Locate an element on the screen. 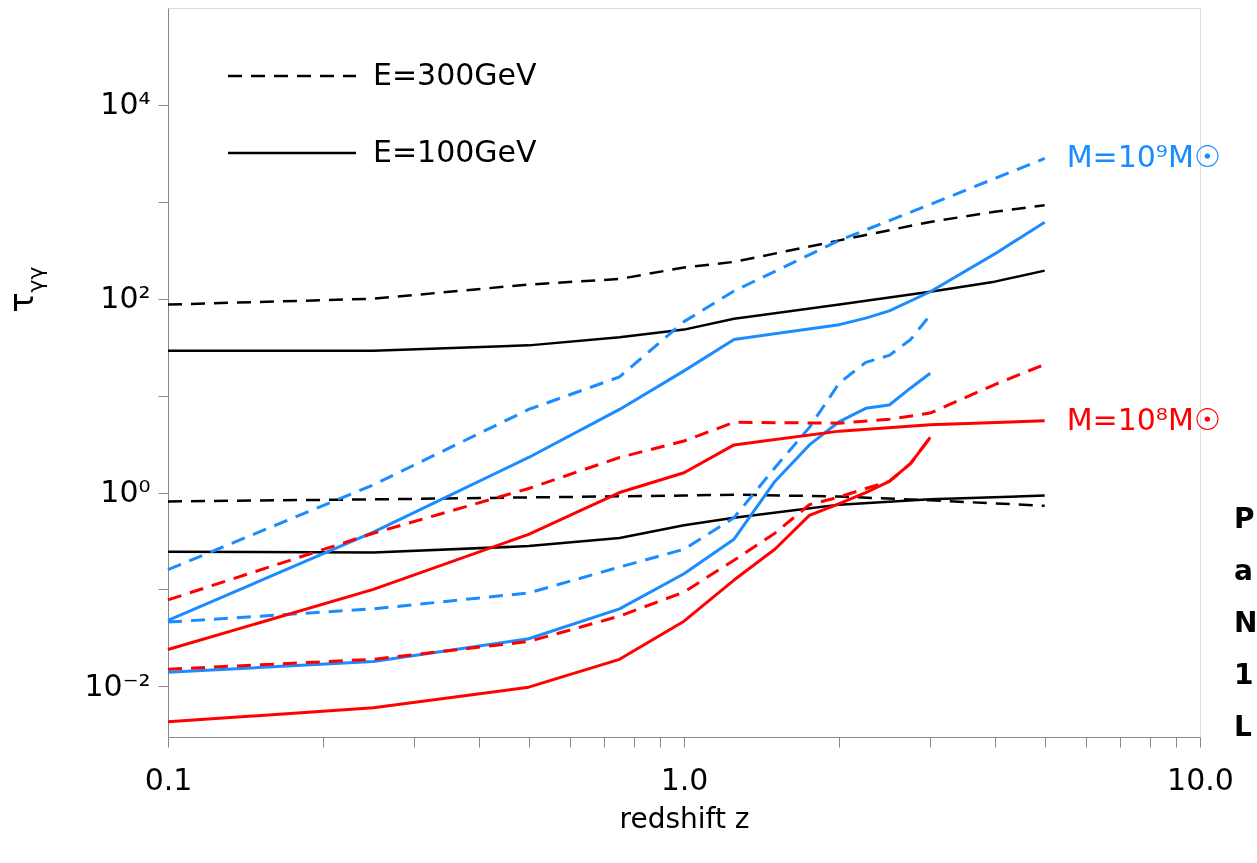 This screenshot has height=863, width=1257. y-tick-label: 10⁴ is located at coordinates (125, 104).